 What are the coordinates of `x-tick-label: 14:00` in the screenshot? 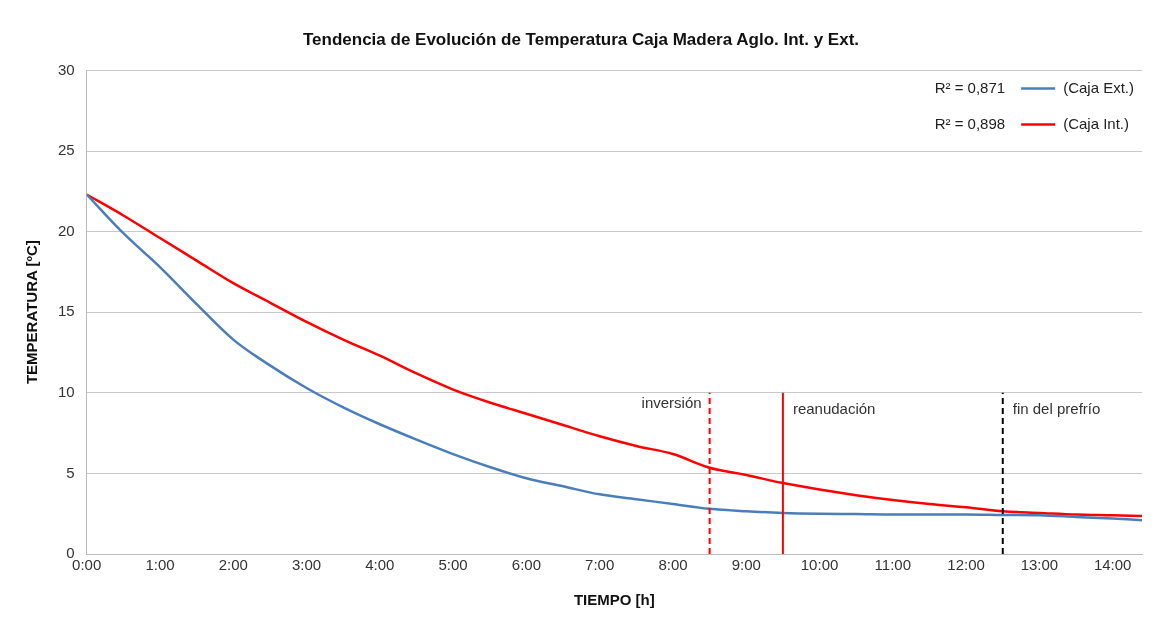 It's located at (1112, 565).